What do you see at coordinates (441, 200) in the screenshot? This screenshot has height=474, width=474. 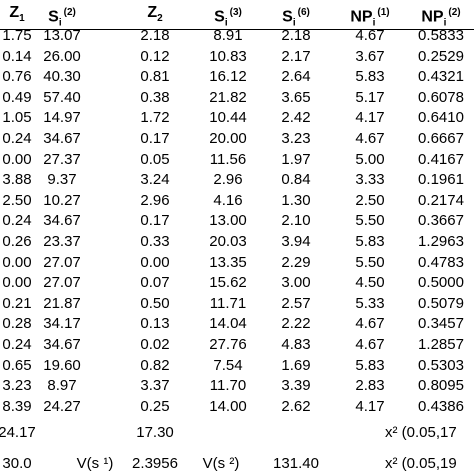 I see `cell: 0.2174` at bounding box center [441, 200].